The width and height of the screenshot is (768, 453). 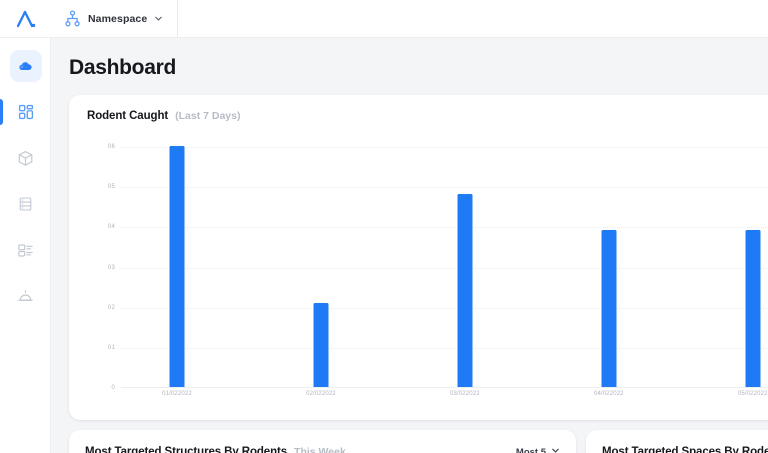 I want to click on sidebar-item-layouts, so click(x=25, y=250).